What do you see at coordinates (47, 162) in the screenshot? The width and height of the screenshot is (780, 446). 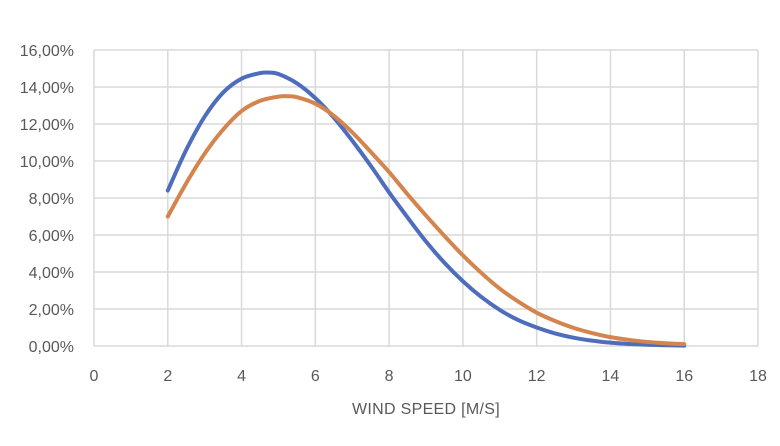 I see `y-tick-label: 10,00%` at bounding box center [47, 162].